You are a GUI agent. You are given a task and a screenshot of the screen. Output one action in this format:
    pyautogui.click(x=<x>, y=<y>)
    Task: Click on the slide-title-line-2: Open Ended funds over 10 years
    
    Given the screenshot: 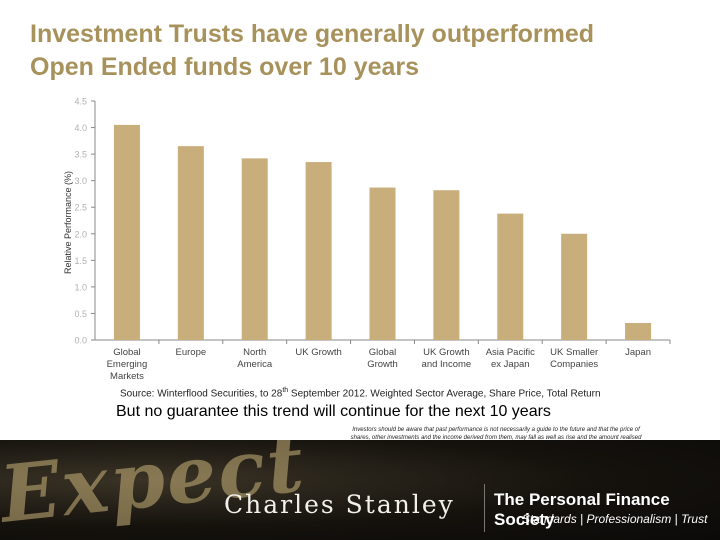 What is the action you would take?
    pyautogui.click(x=225, y=67)
    